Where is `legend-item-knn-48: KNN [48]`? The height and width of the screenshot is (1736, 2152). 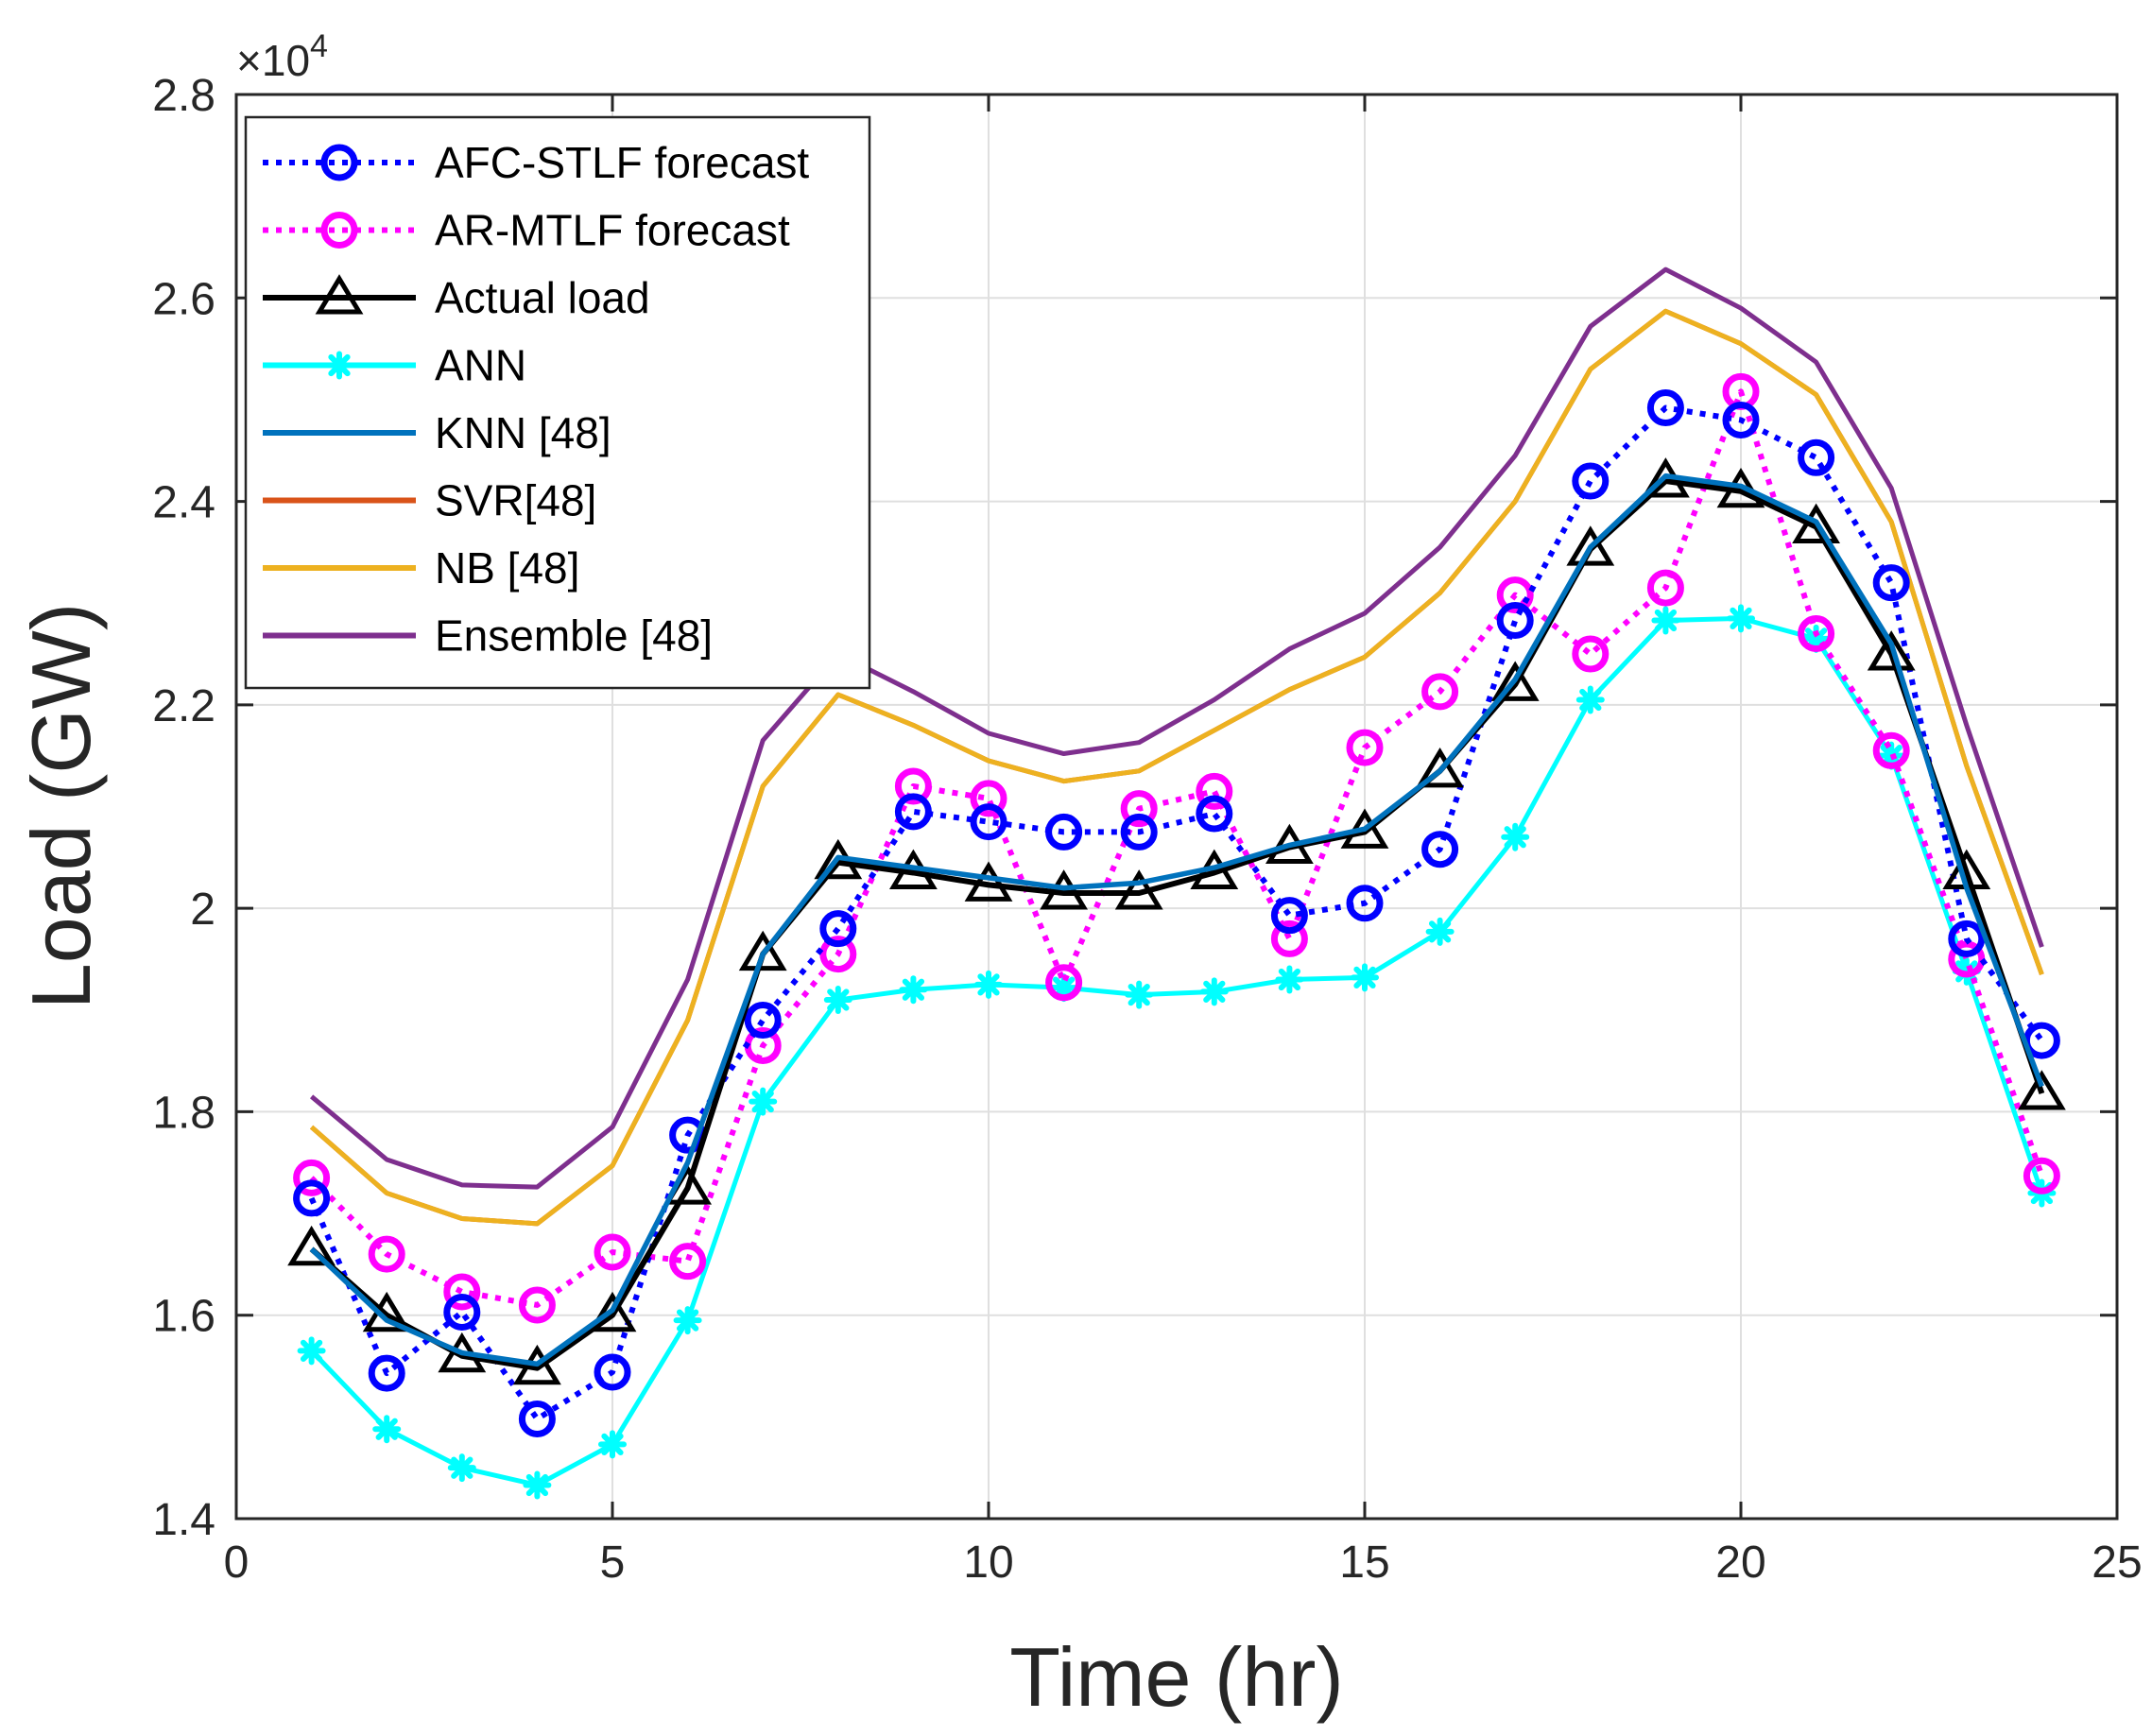 legend-item-knn-48: KNN [48] is located at coordinates (437, 432).